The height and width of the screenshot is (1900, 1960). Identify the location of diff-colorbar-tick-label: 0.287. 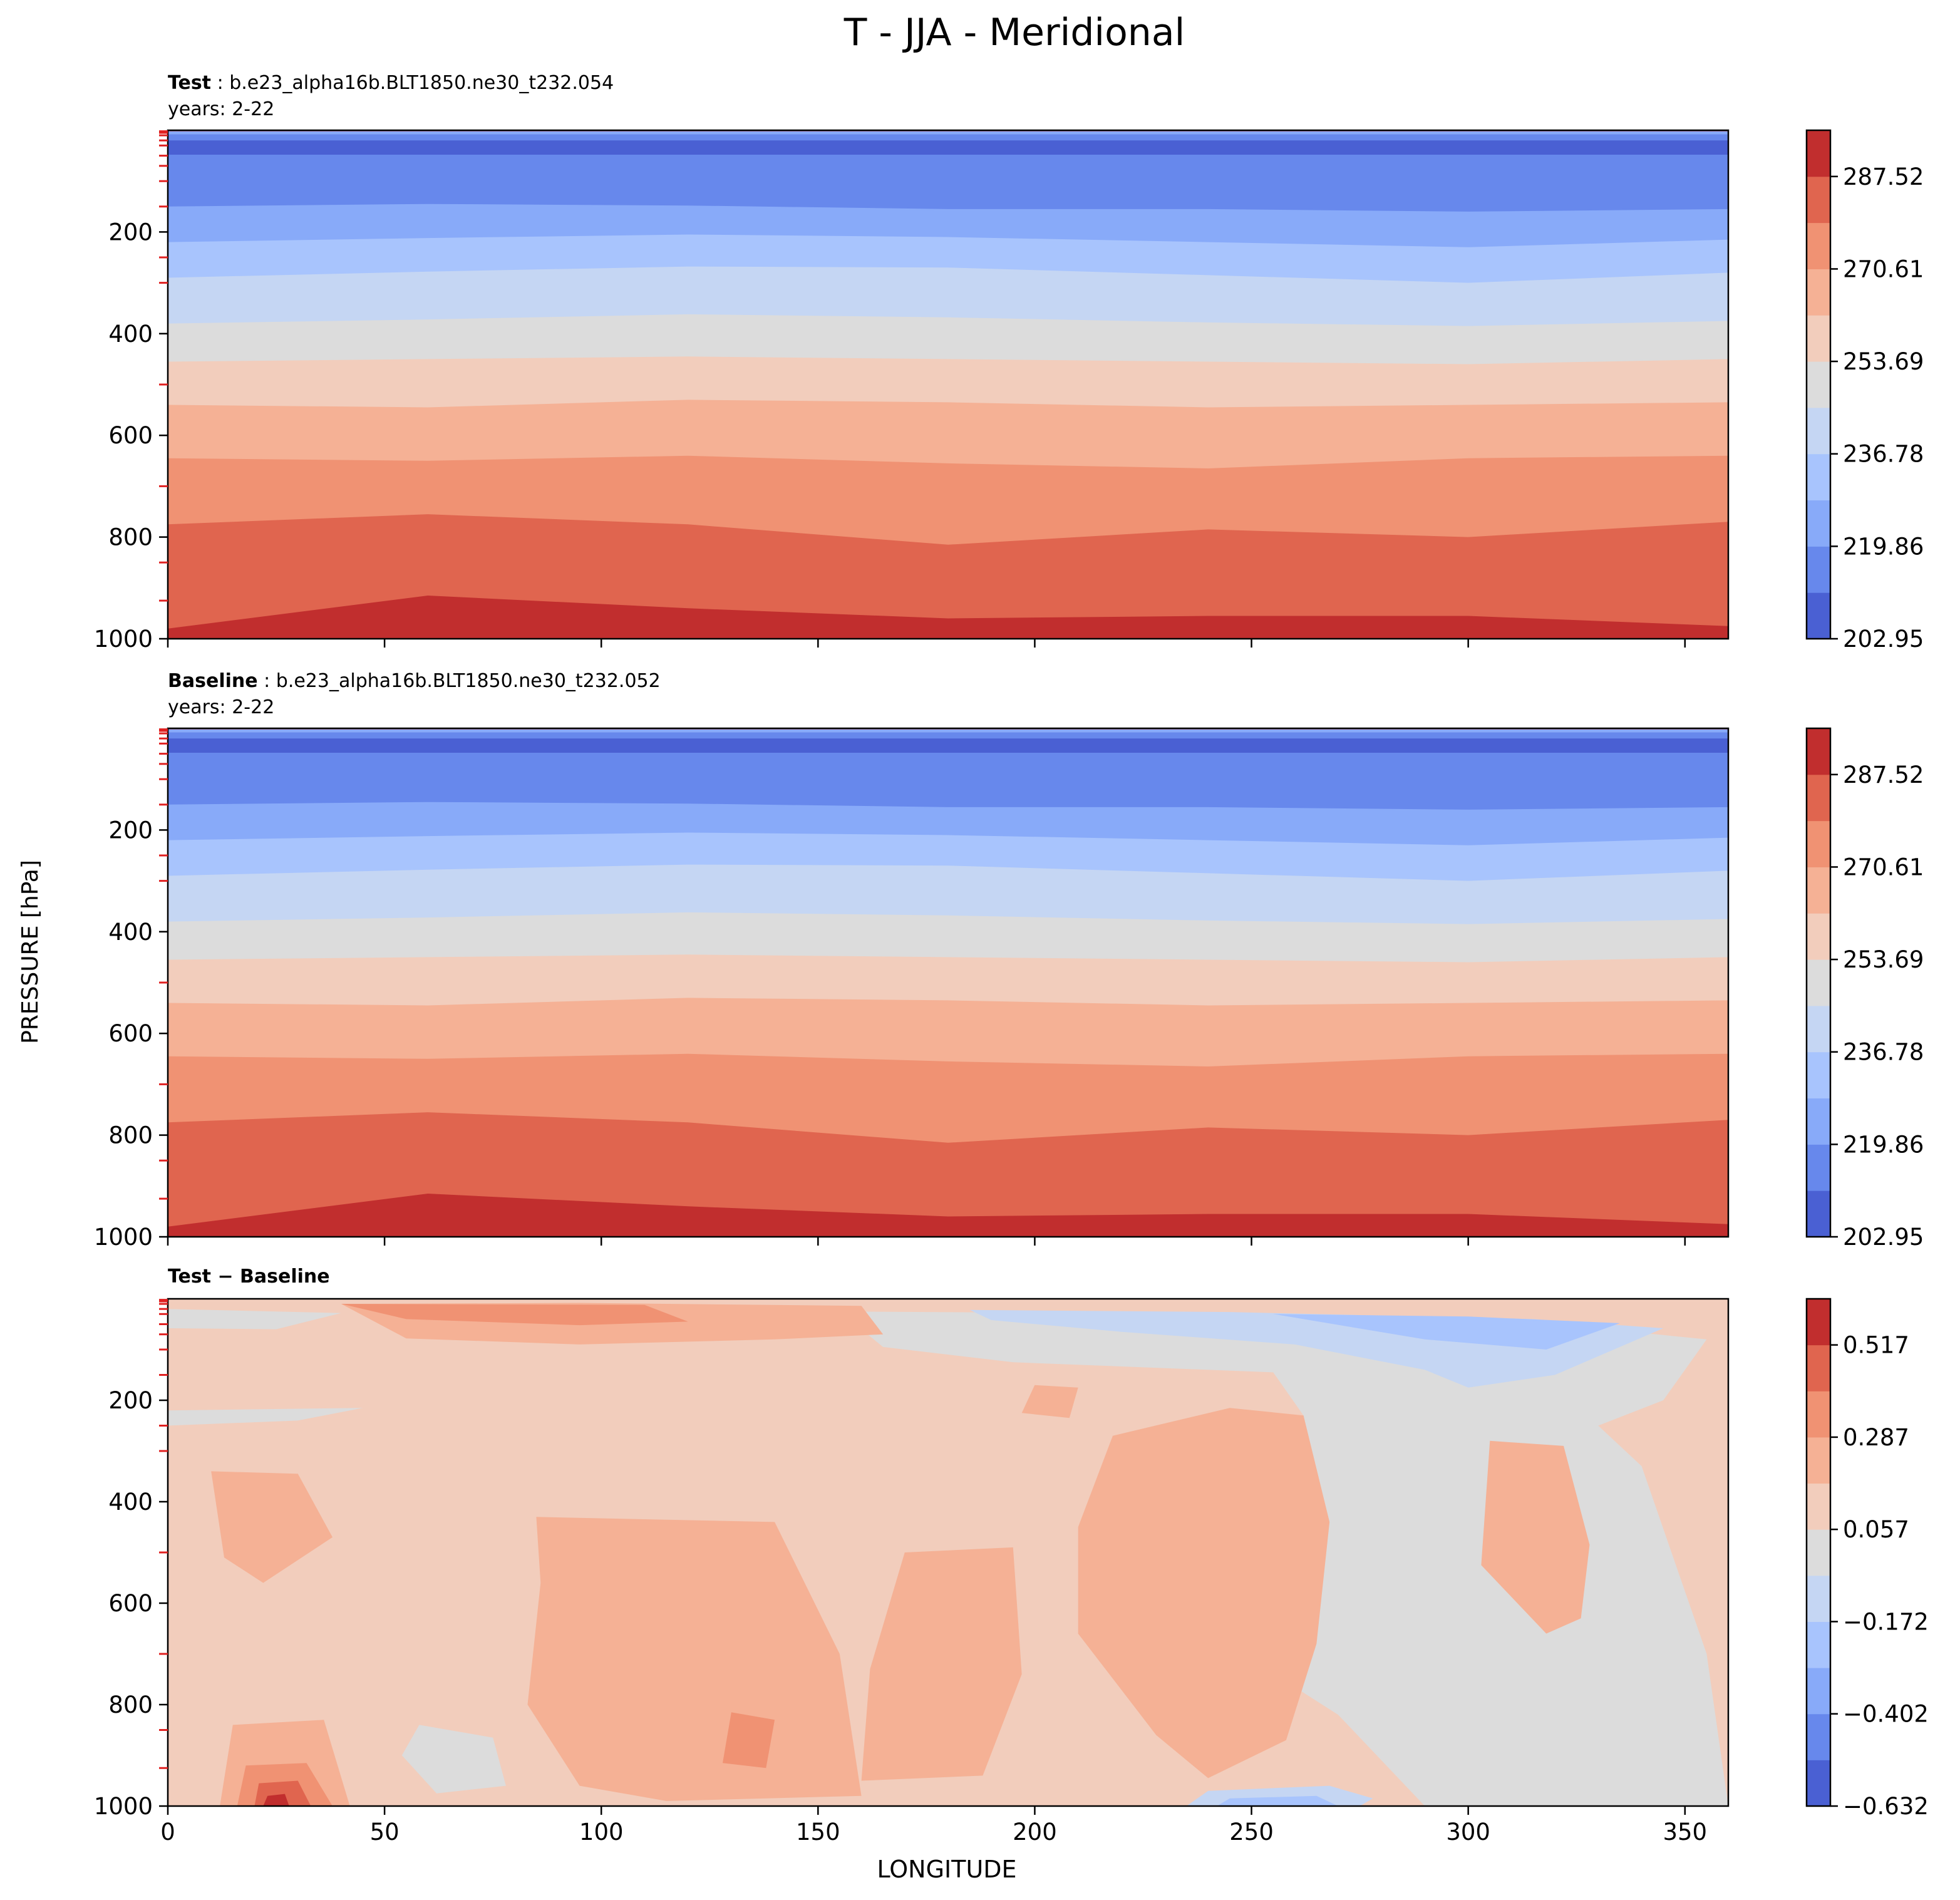
(1876, 1437).